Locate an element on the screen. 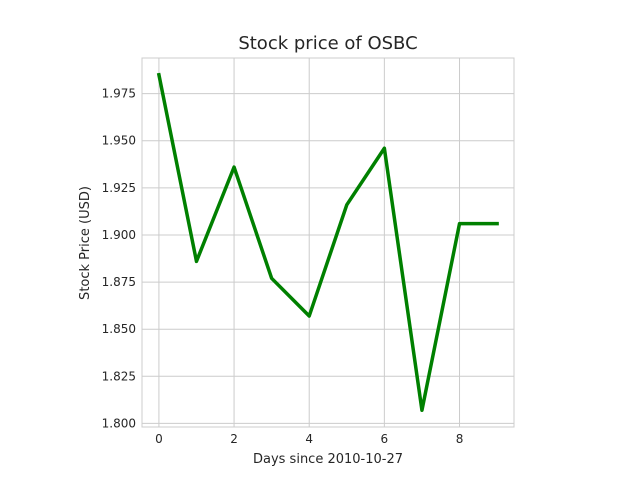  y-tick-label: 1.825 is located at coordinates (119, 376).